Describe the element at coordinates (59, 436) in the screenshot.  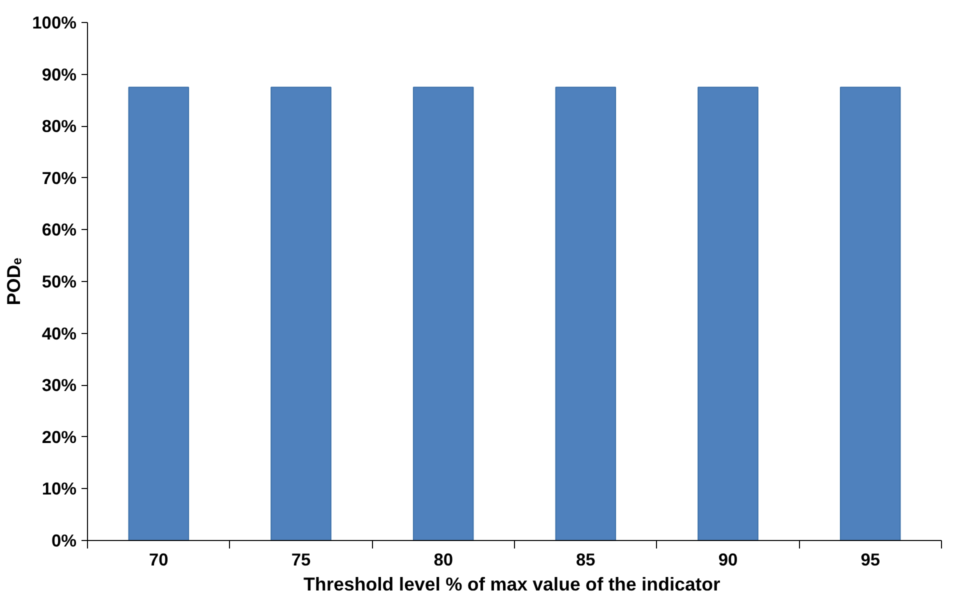
I see `y-tick-label: 20%` at that location.